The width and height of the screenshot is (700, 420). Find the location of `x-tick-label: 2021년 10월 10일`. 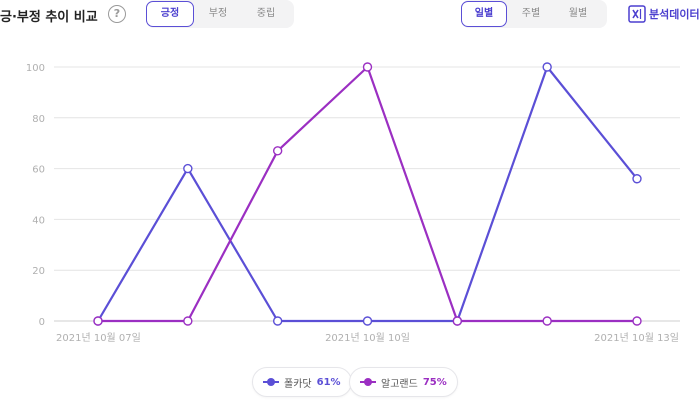

x-tick-label: 2021년 10월 10일 is located at coordinates (367, 338).